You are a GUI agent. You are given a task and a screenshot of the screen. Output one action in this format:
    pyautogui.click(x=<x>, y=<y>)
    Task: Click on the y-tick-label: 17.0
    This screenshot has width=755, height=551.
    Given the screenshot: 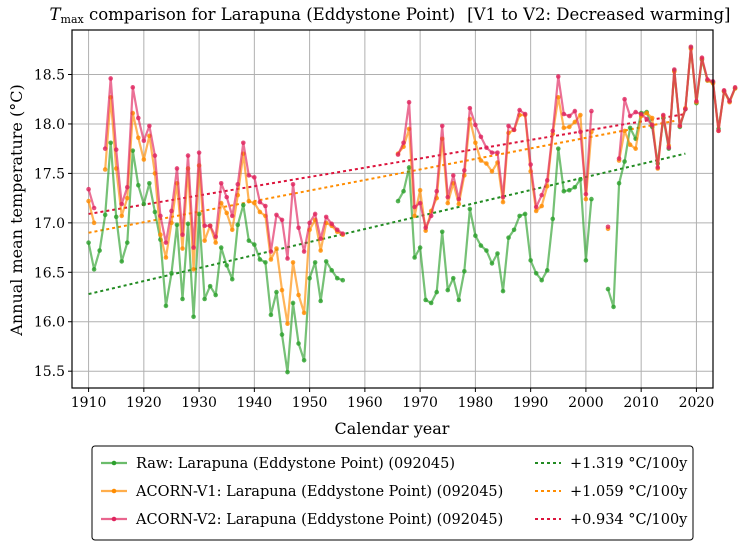 What is the action you would take?
    pyautogui.click(x=49, y=224)
    